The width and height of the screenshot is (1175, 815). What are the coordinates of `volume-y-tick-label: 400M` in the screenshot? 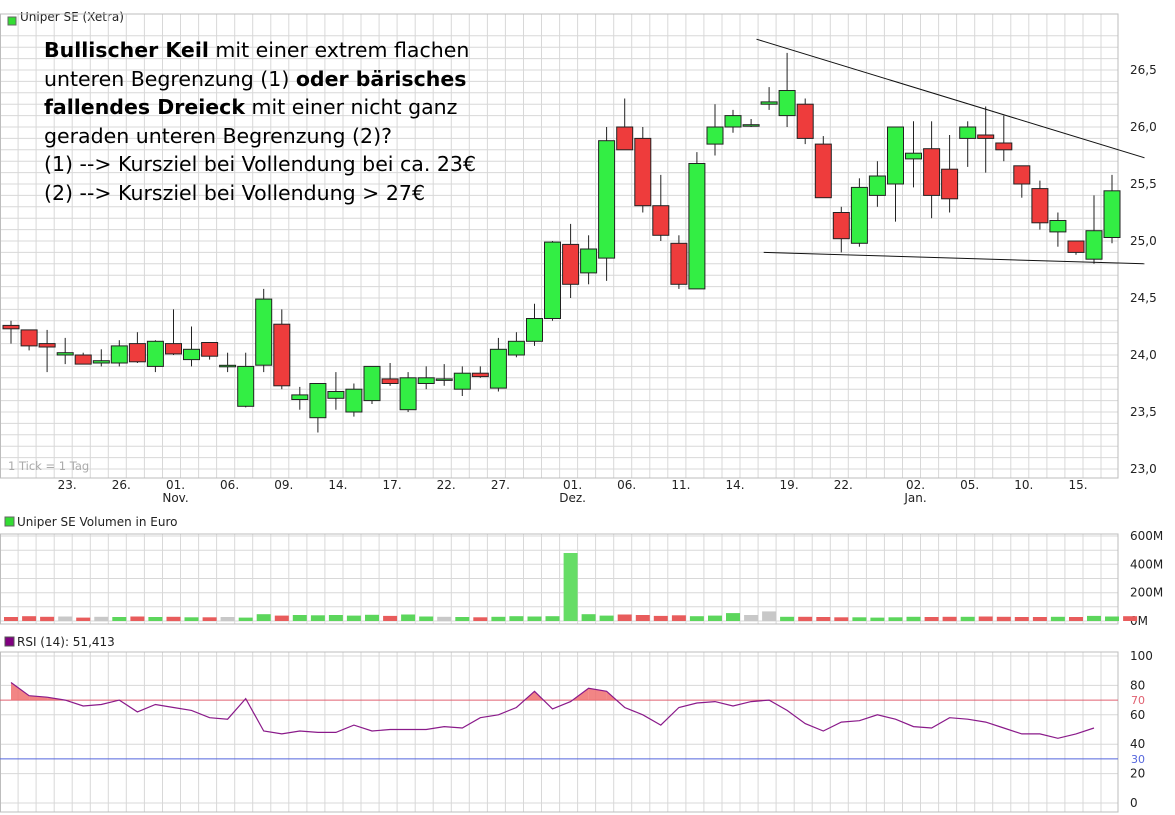 It's located at (1146, 564).